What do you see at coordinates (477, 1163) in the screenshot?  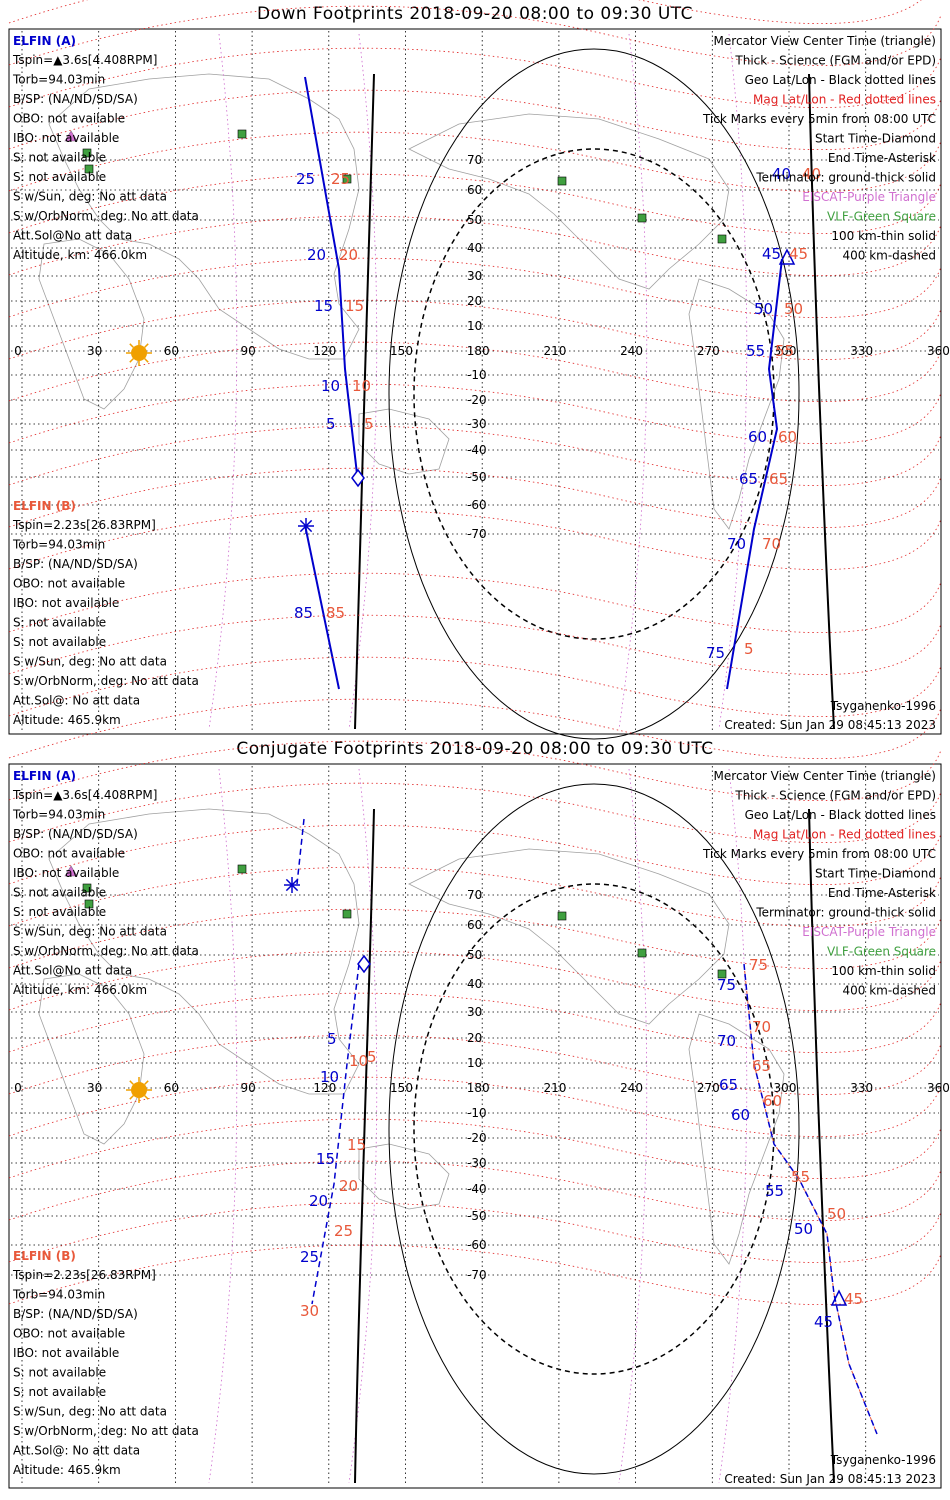 I see `lat-tick-label: -30` at bounding box center [477, 1163].